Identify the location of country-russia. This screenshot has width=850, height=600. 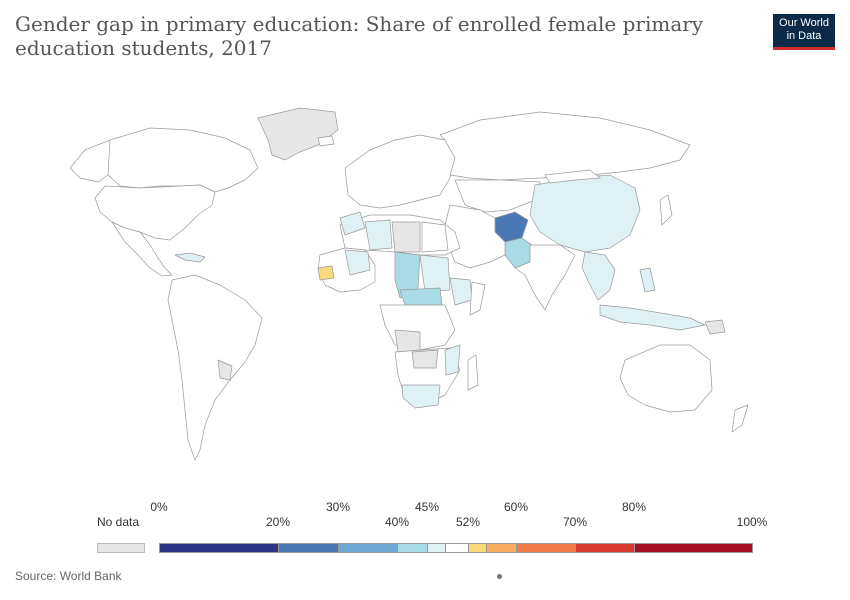
(565, 146).